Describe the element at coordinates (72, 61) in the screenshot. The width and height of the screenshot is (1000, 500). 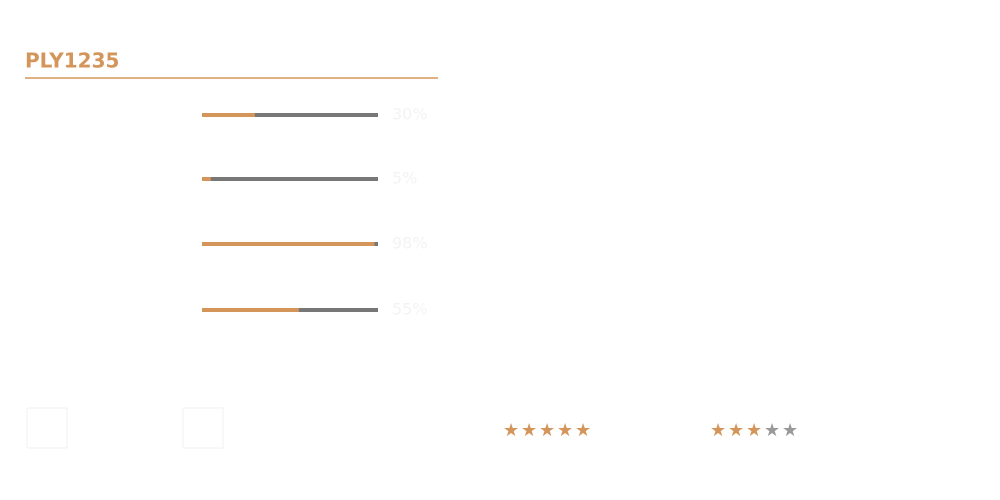
I see `product-title: PLY1235` at that location.